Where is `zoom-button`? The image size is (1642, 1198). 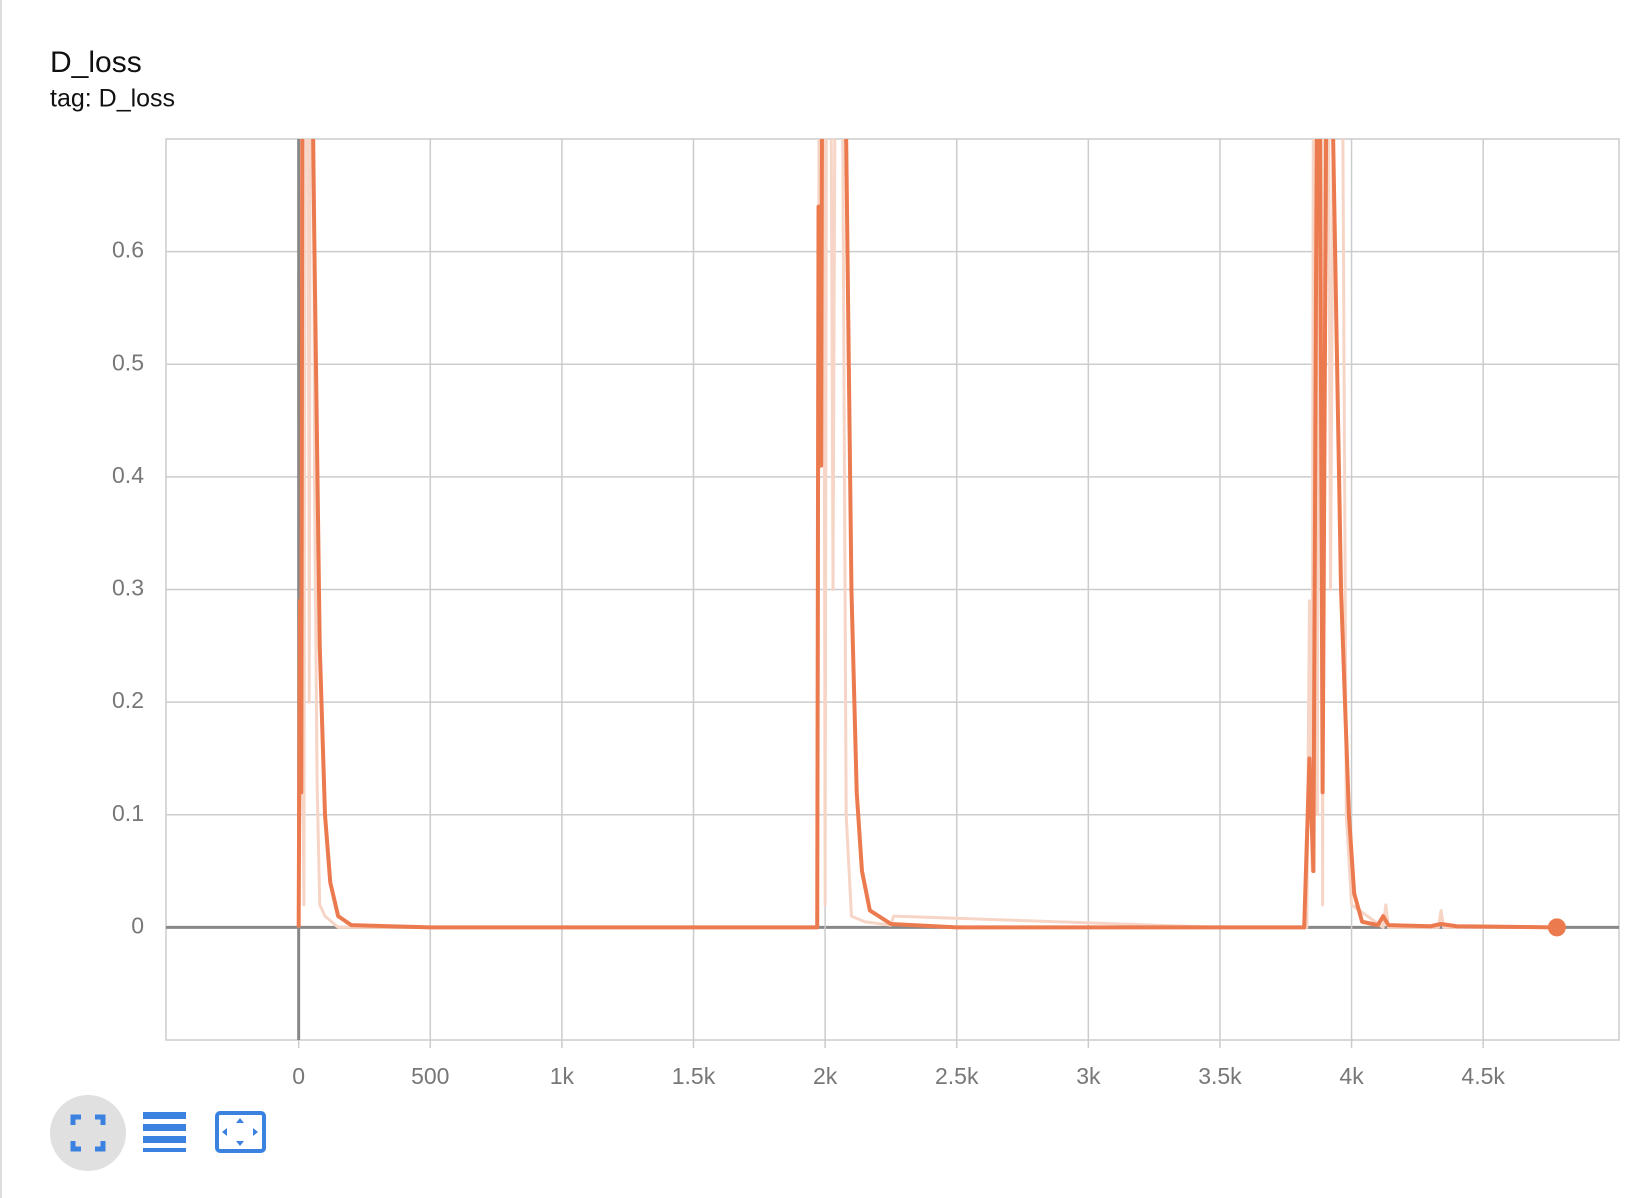
zoom-button is located at coordinates (240, 1132).